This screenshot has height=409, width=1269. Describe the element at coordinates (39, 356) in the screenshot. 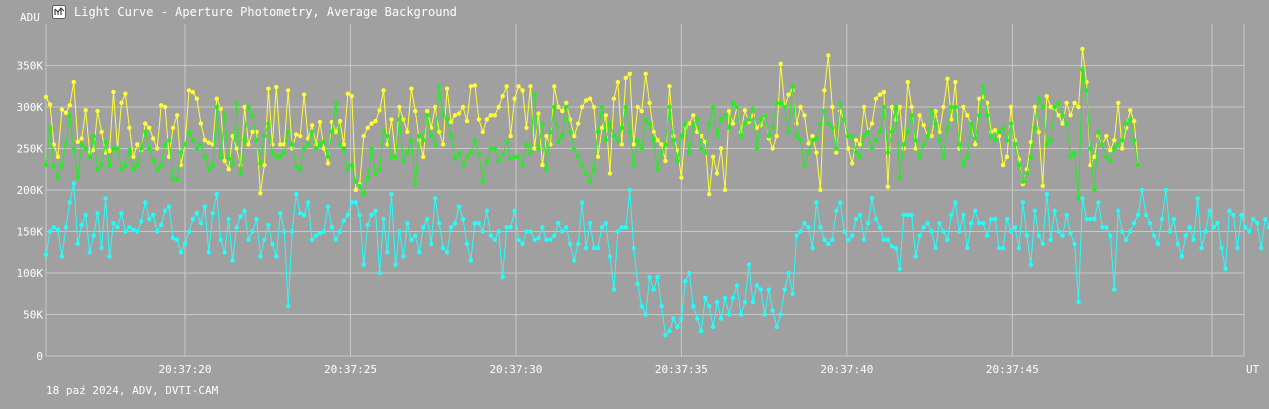

I see `y-tick-label: 0` at that location.